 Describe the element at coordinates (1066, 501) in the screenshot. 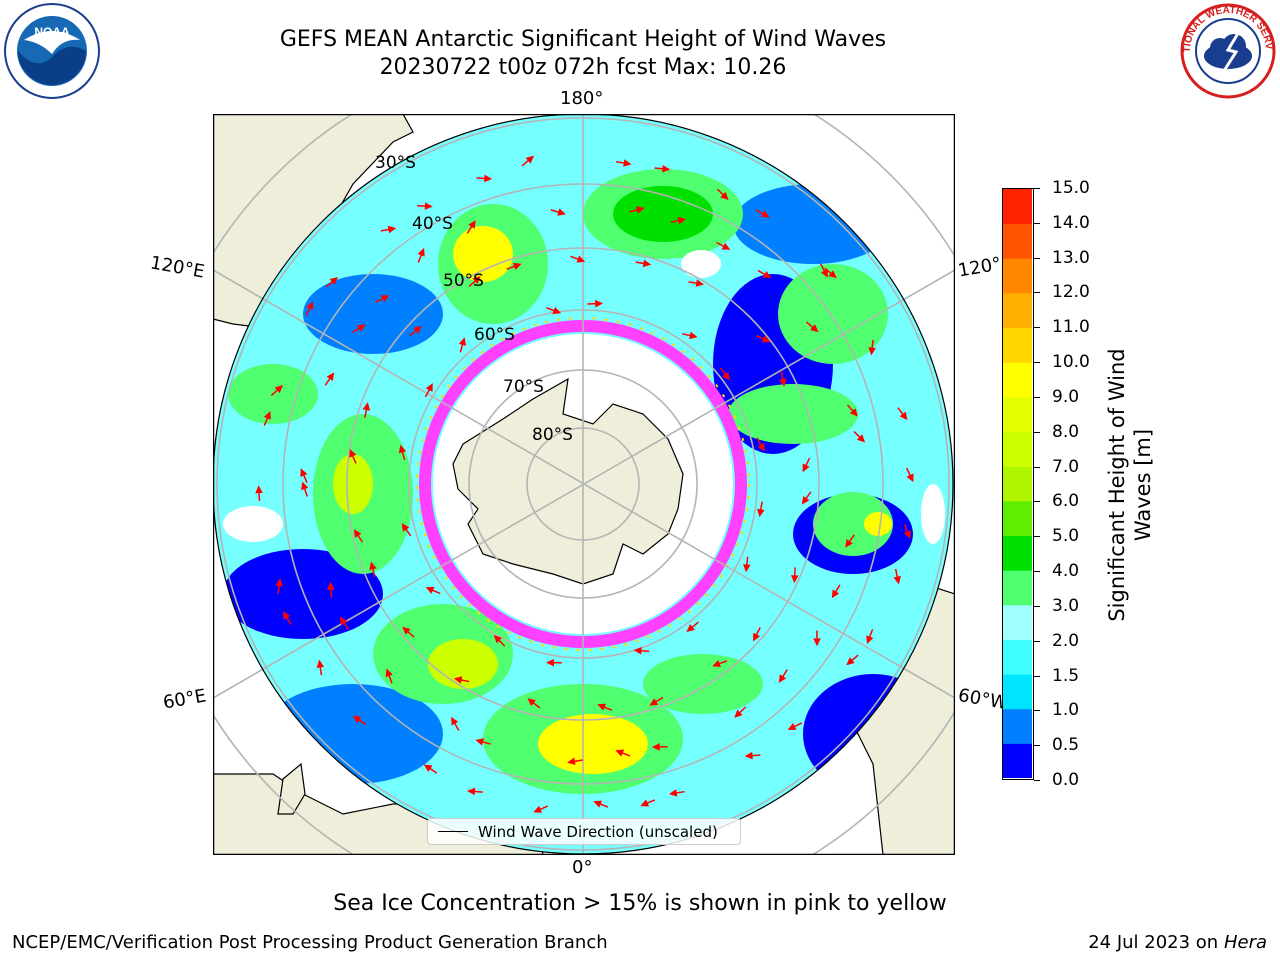

I see `colorbar-tick-label: 6.0` at that location.